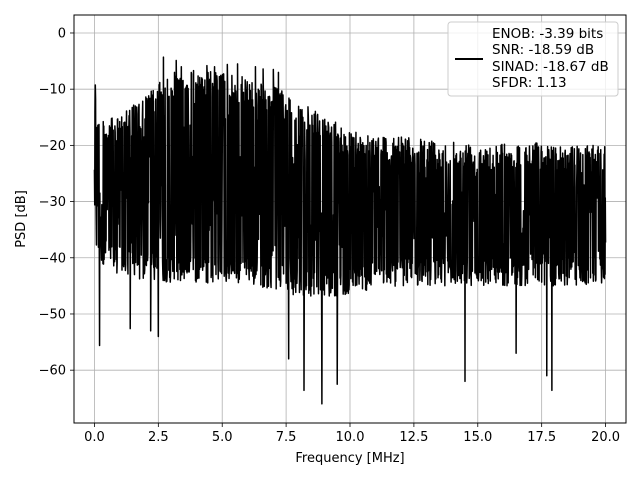 The width and height of the screenshot is (640, 480). Describe the element at coordinates (547, 34) in the screenshot. I see `legend-enob: ENOB: -3.39 bits` at that location.